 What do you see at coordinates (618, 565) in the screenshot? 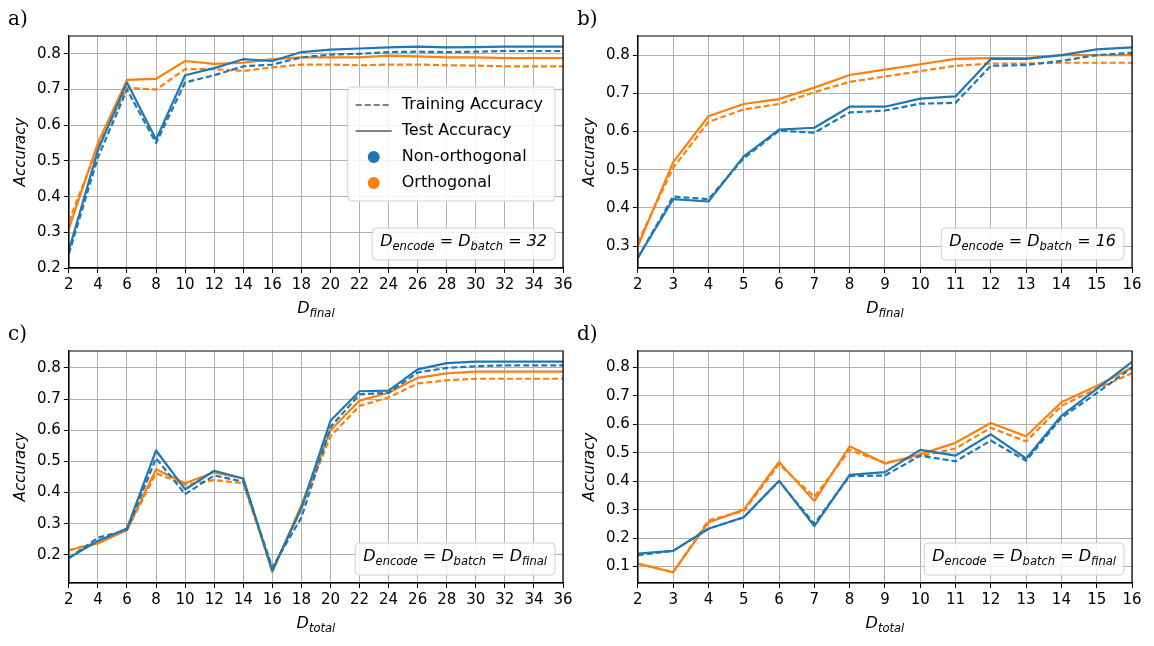
I see `y-tick-label: 0.1` at bounding box center [618, 565].